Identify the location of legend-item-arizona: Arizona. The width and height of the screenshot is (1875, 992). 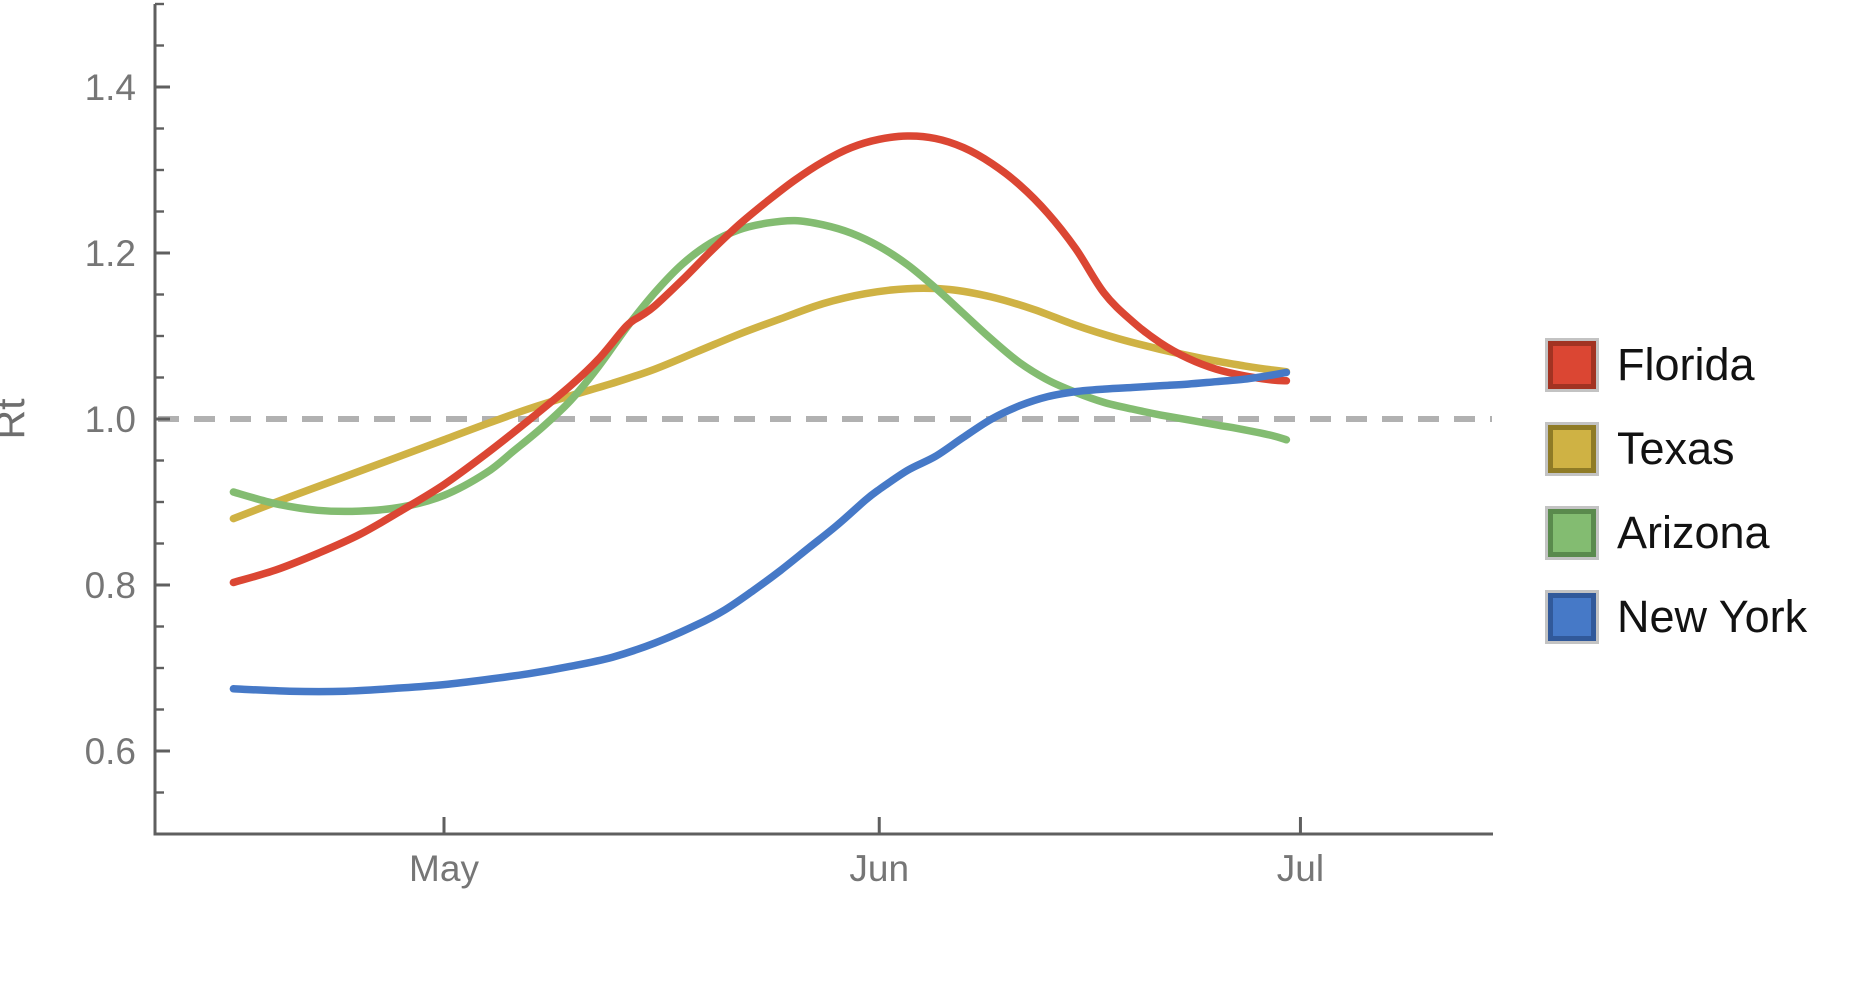
(1676, 533).